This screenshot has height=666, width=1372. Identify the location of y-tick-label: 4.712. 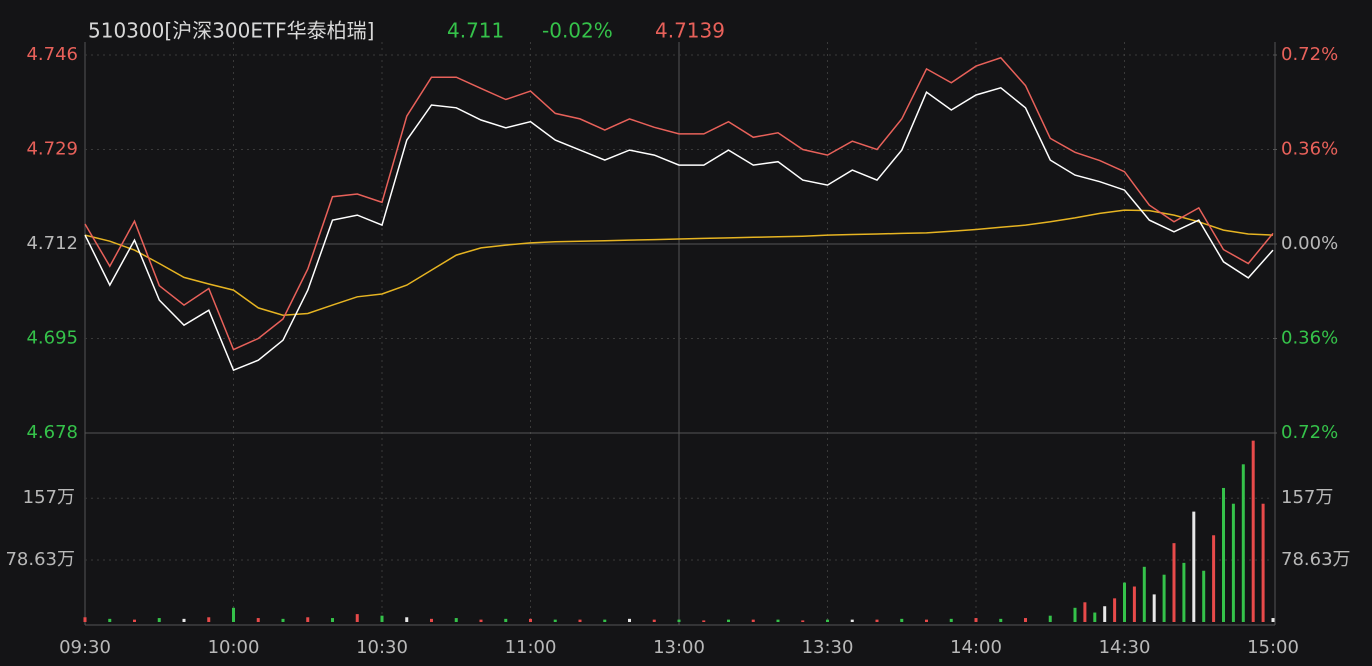
(52, 243).